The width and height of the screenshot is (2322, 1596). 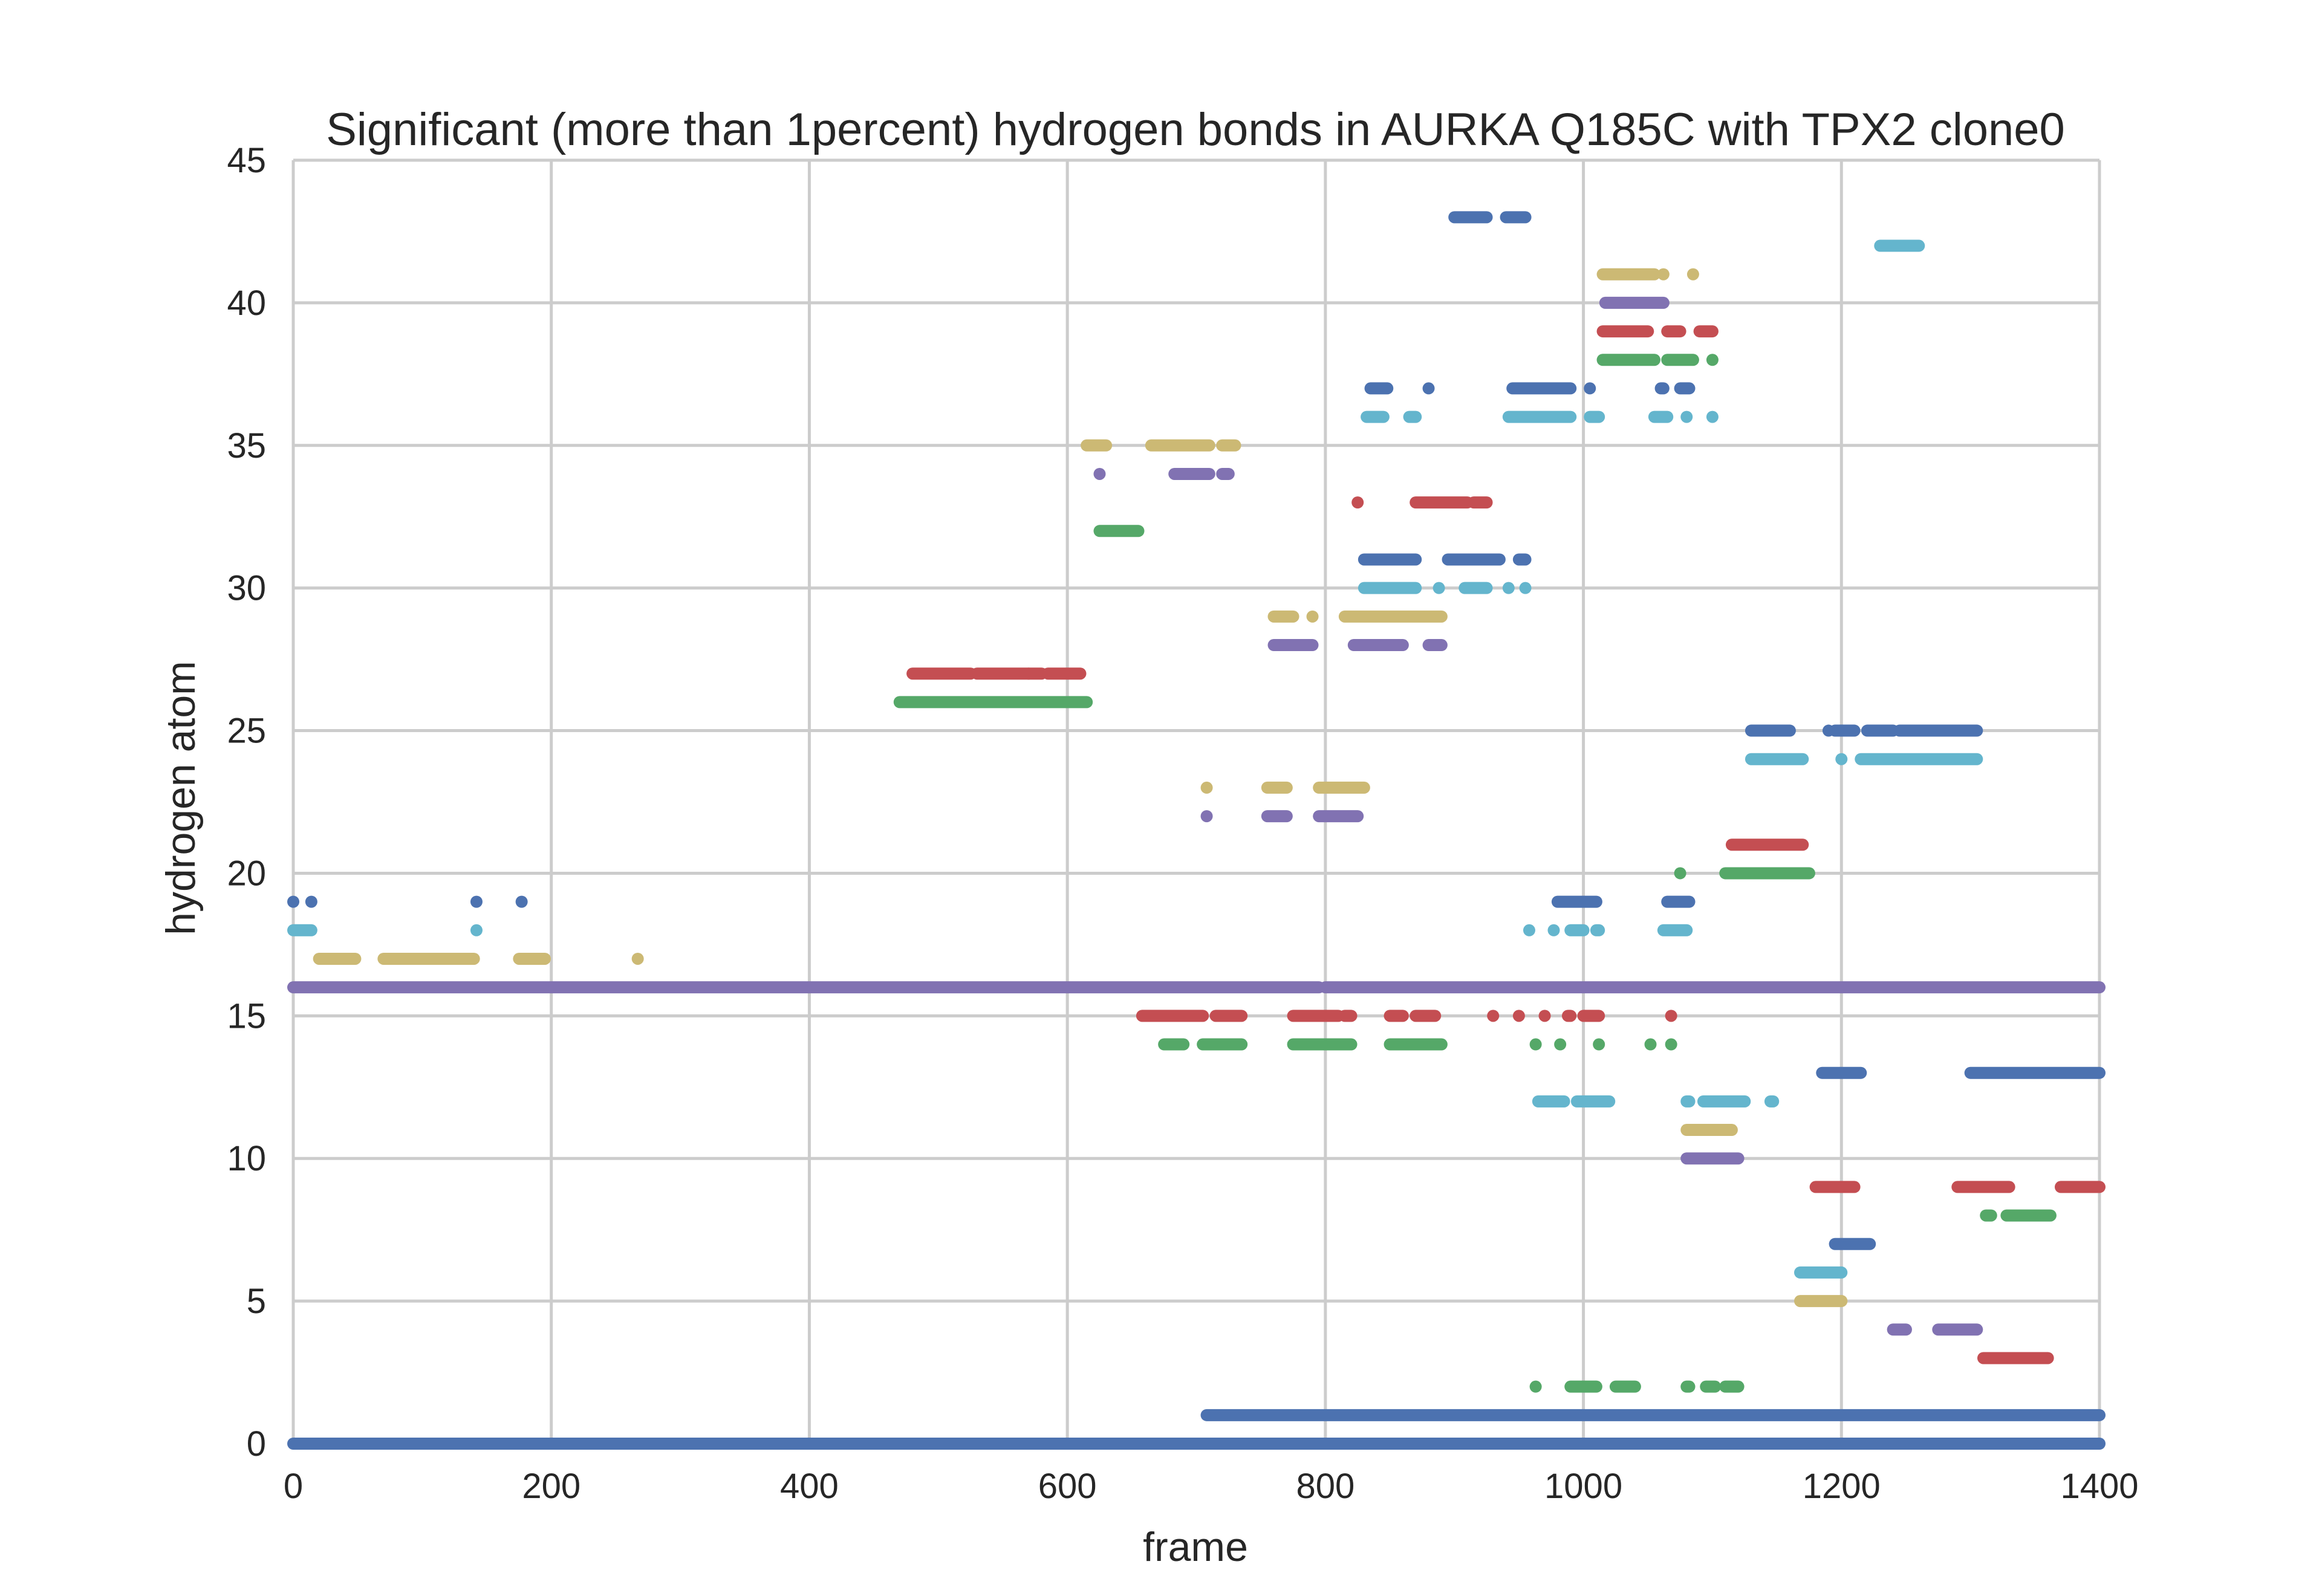 I want to click on y-tick-label: 20, so click(x=246, y=873).